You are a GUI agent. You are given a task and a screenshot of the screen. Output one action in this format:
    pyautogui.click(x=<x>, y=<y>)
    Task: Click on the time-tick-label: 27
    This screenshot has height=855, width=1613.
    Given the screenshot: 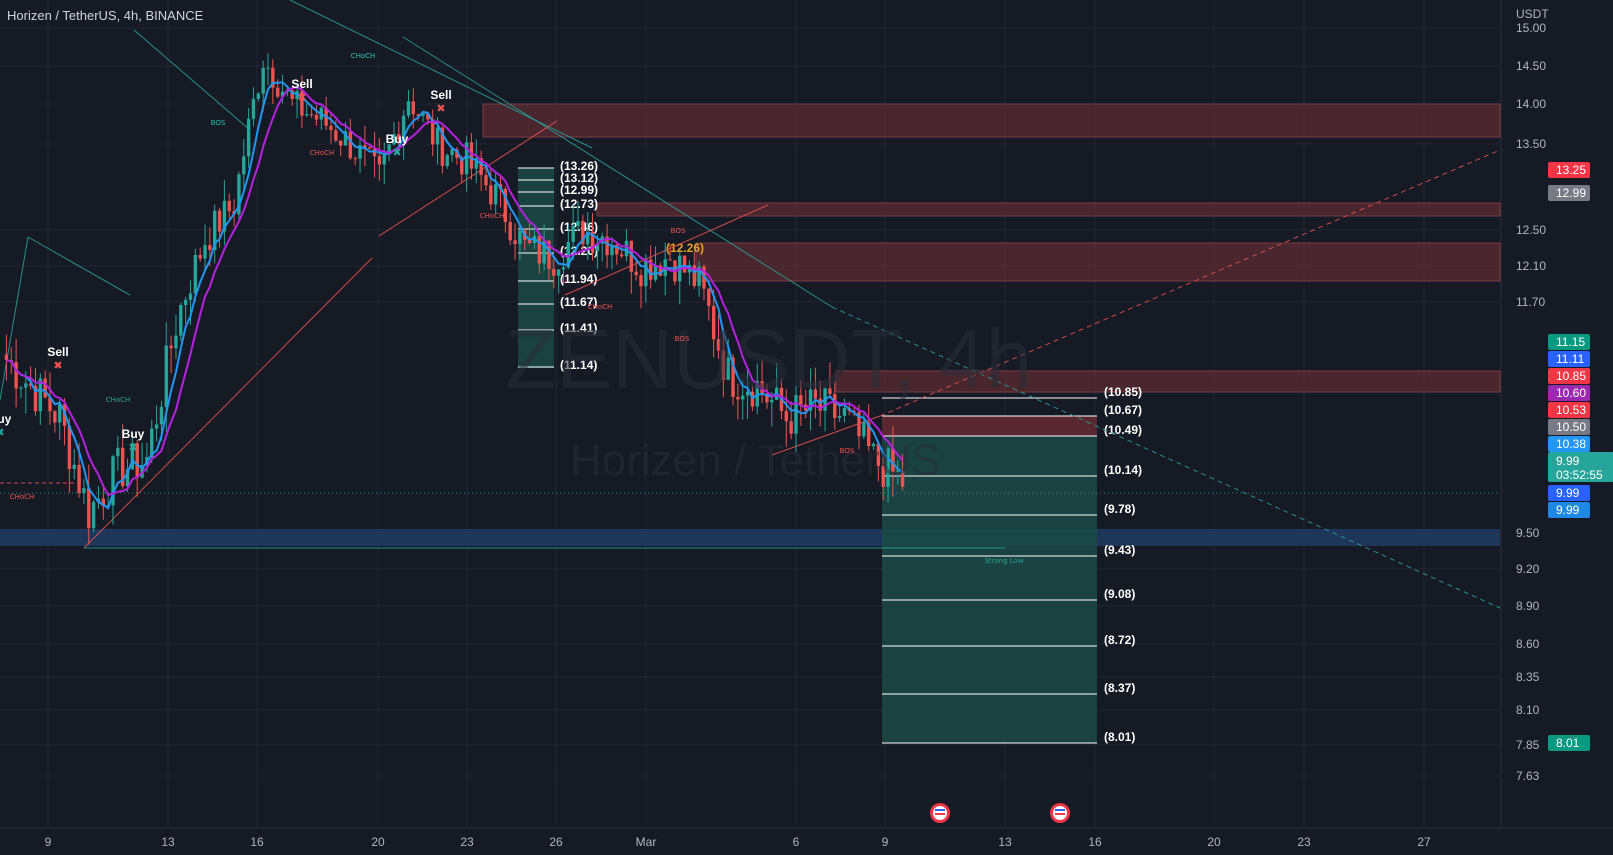 What is the action you would take?
    pyautogui.click(x=1424, y=842)
    